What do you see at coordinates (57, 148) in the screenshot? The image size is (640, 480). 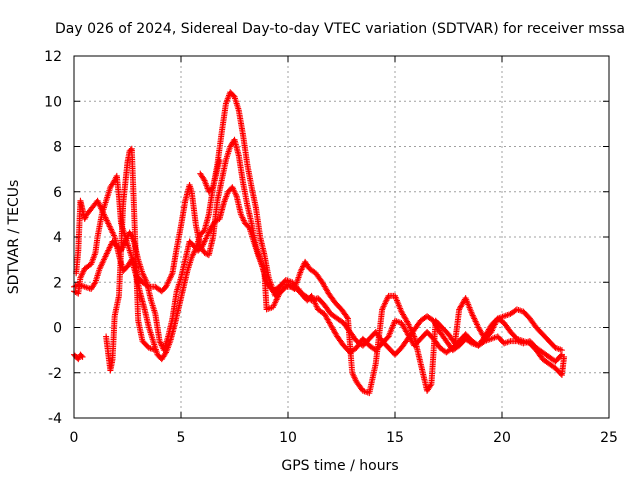 I see `y-tick-label: 8` at bounding box center [57, 148].